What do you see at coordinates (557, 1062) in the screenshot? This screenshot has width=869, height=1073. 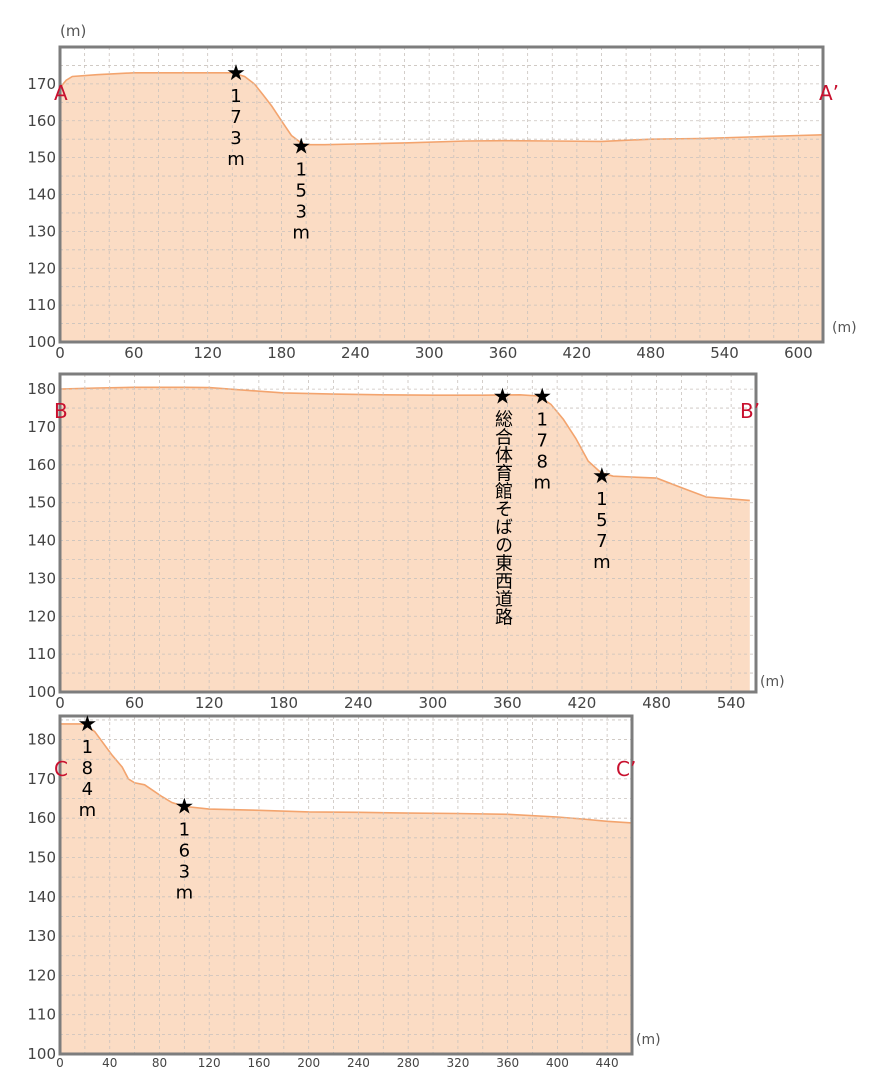 I see `x-tick-label: 400` at bounding box center [557, 1062].